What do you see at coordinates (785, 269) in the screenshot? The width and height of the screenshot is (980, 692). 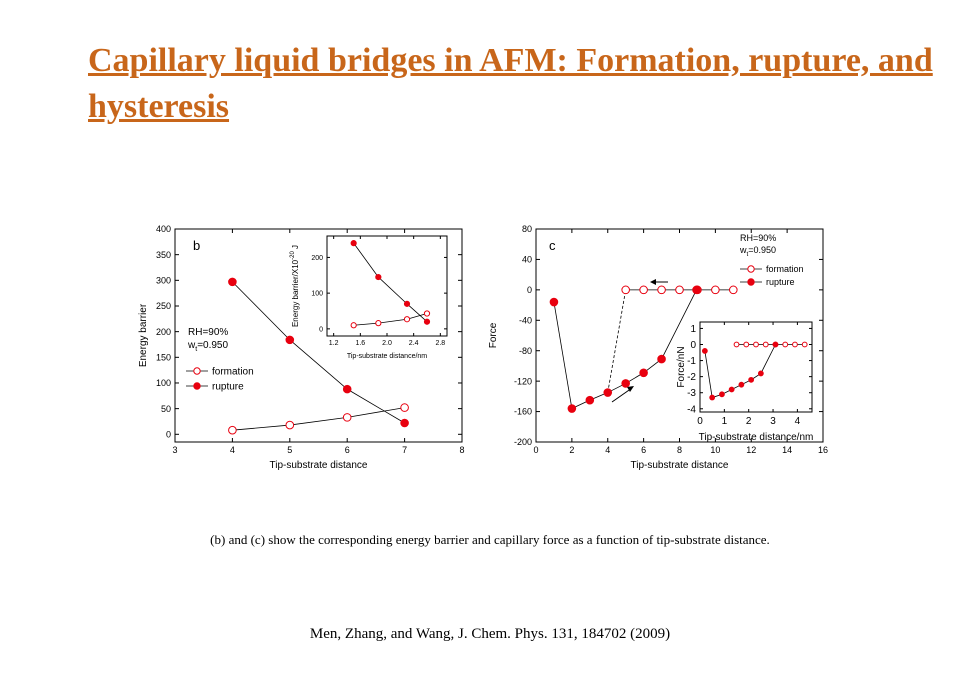 I see `legend-label-formation: formation` at bounding box center [785, 269].